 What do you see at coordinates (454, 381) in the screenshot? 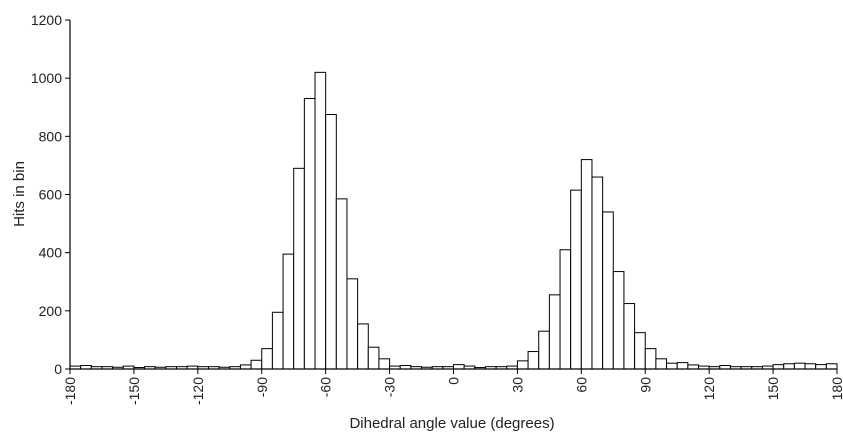
I see `x-tick-label: 0` at bounding box center [454, 381].